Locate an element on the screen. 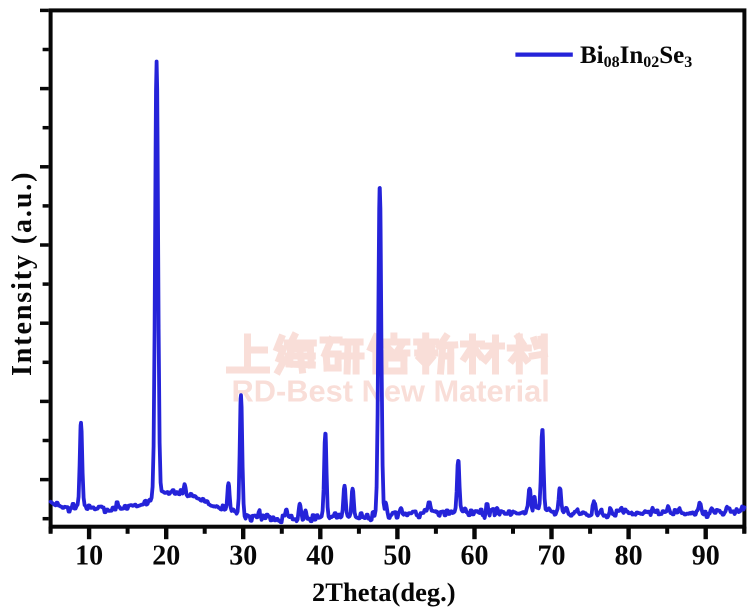 The height and width of the screenshot is (614, 750). svg-text: 40 is located at coordinates (320, 556).